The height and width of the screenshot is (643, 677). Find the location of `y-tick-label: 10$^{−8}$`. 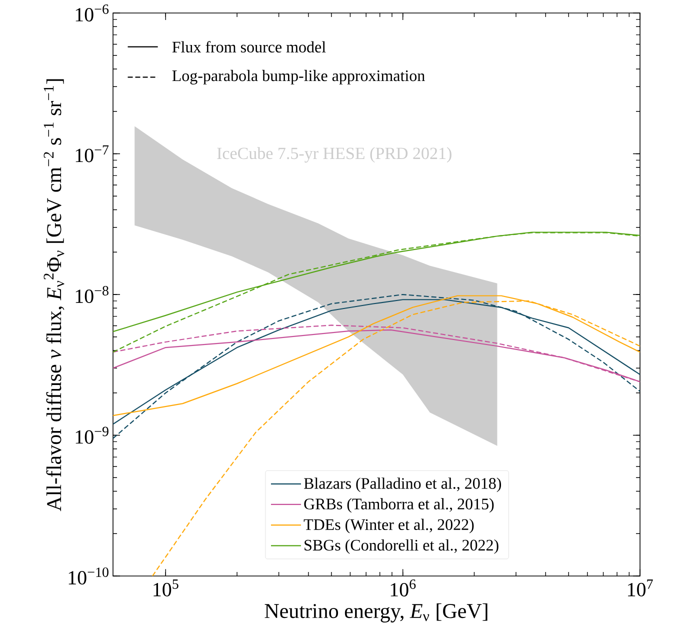

y-tick-label: 10$^{−8}$ is located at coordinates (92, 295).